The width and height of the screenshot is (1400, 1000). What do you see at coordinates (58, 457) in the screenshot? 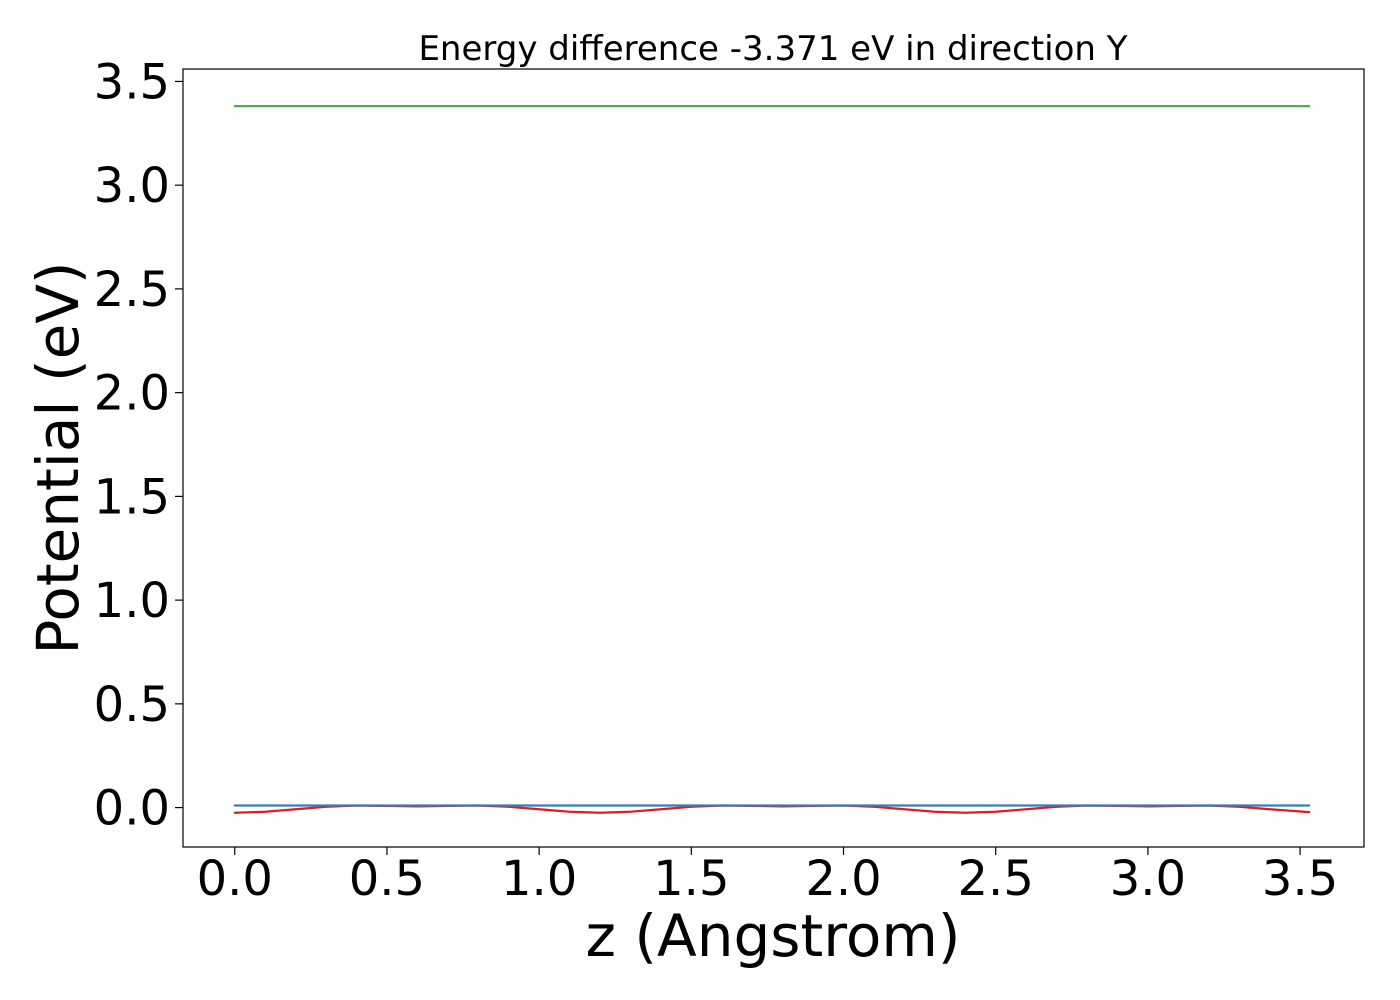
I see `y-axis-label: Potential (eV)` at bounding box center [58, 457].